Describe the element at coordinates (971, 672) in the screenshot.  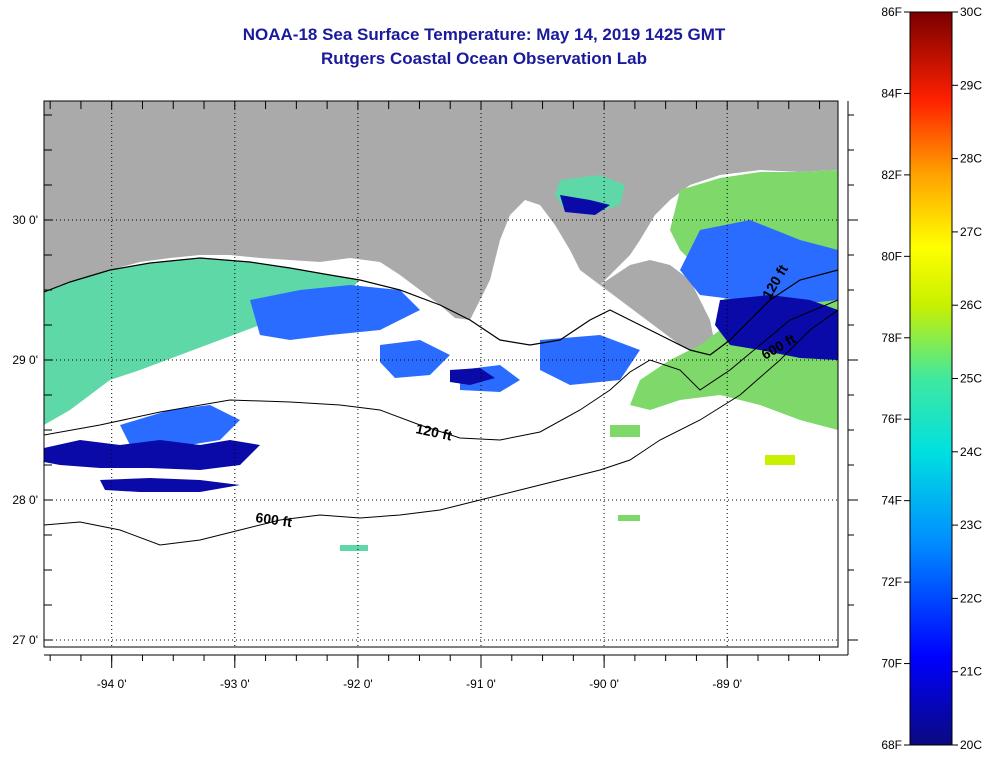
I see `cb-c-label: 21C` at that location.